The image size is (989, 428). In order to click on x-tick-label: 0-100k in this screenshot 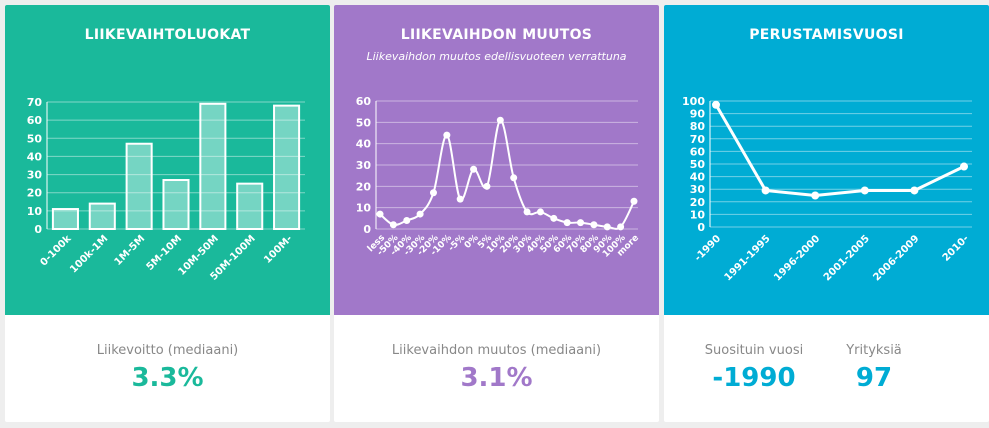, I will do `click(55, 250)`.